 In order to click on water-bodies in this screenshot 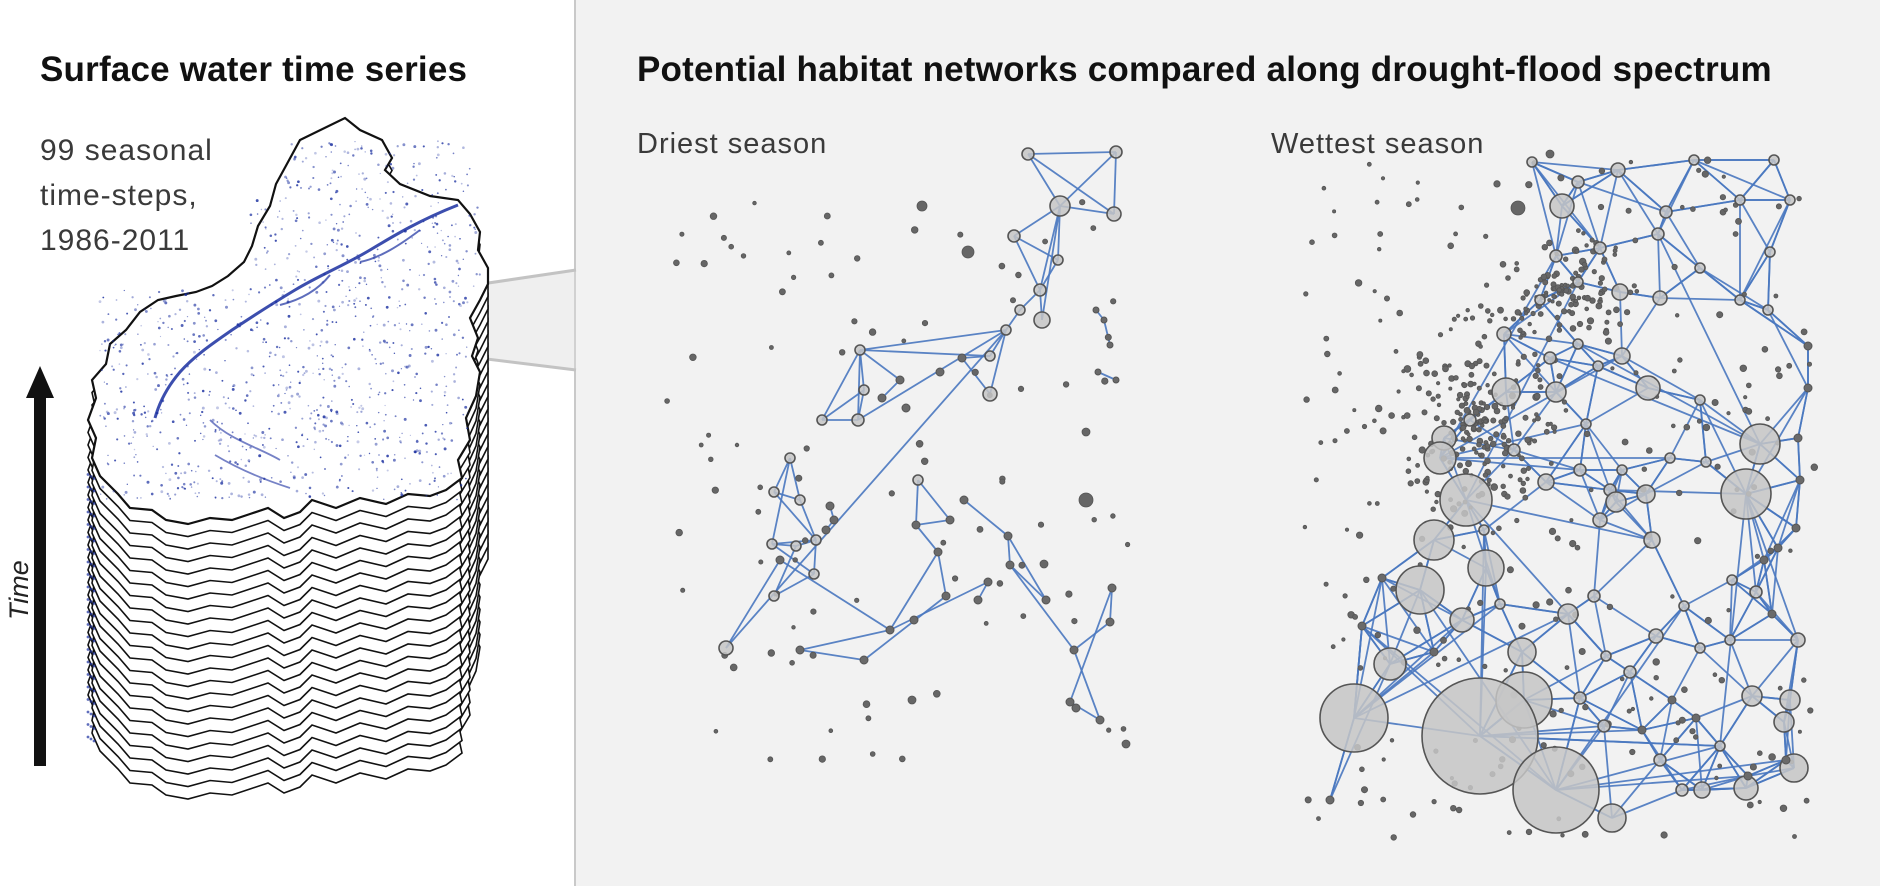, I will do `click(289, 320)`.